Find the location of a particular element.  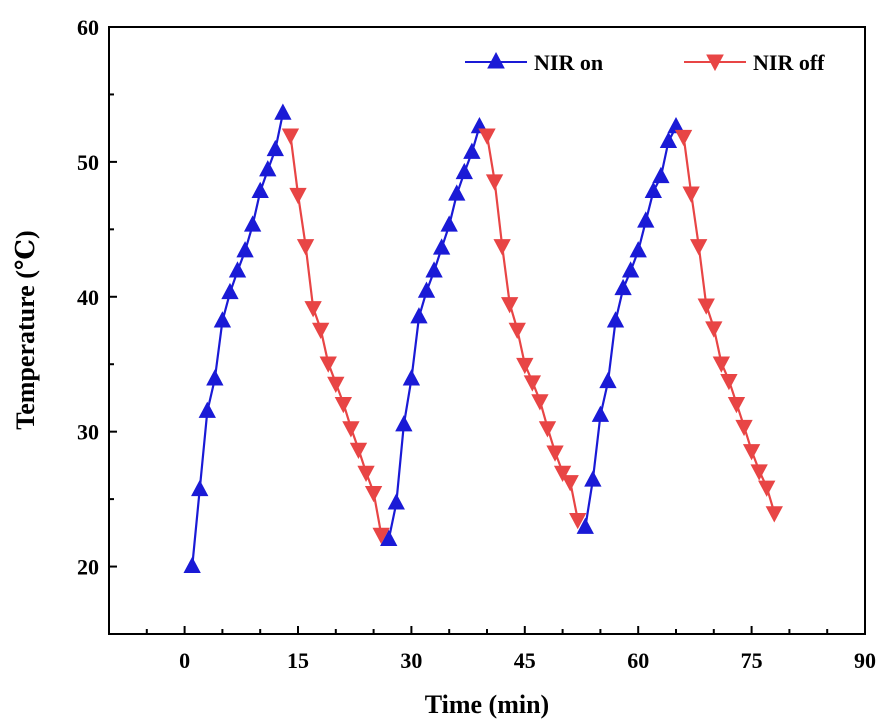

x-tick-label: 30 is located at coordinates (411, 660).